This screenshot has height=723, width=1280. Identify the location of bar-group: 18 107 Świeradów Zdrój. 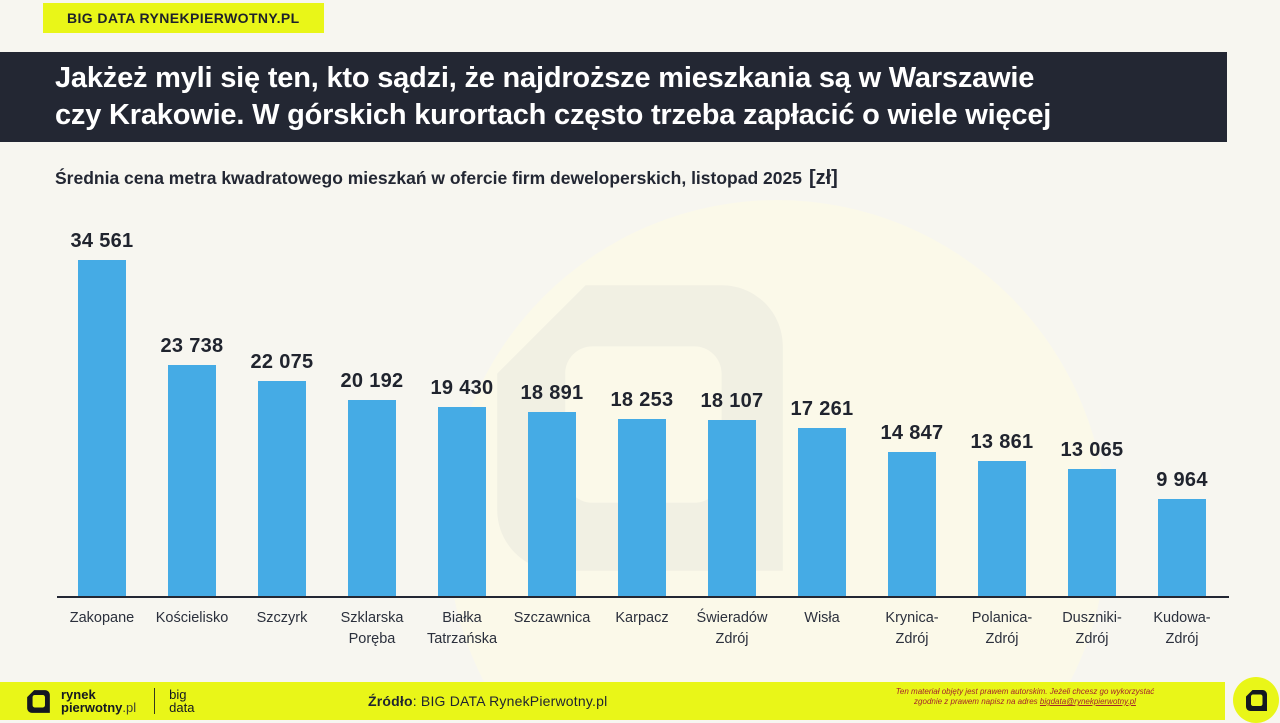
(732, 423).